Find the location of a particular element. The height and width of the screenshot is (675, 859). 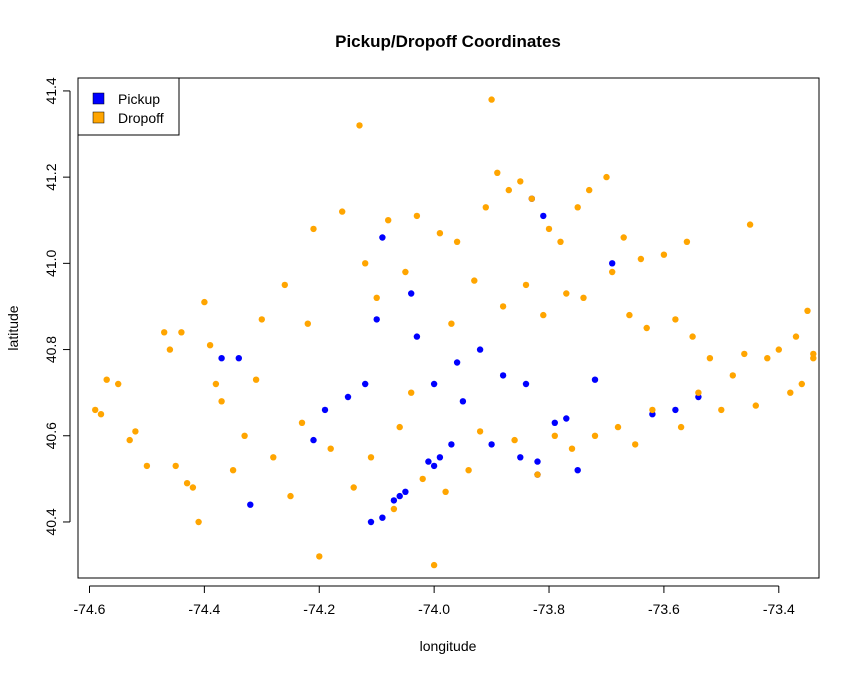

y-axis-label: latitude is located at coordinates (13, 327).